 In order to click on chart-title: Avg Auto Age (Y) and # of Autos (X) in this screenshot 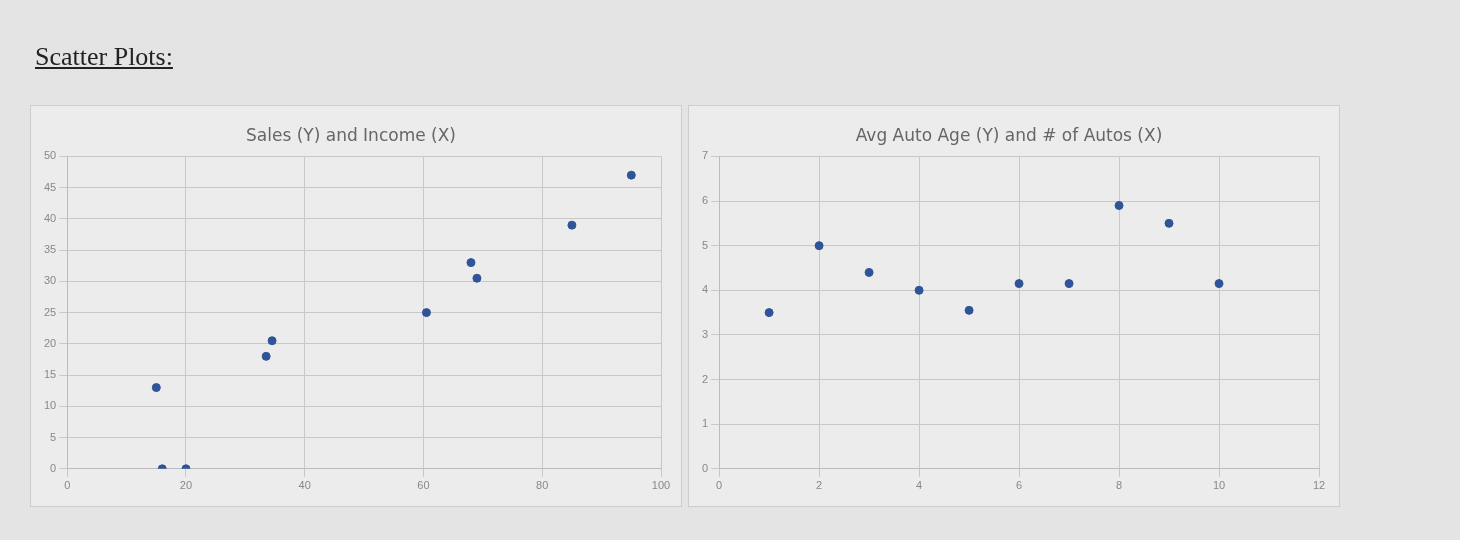, I will do `click(1009, 134)`.